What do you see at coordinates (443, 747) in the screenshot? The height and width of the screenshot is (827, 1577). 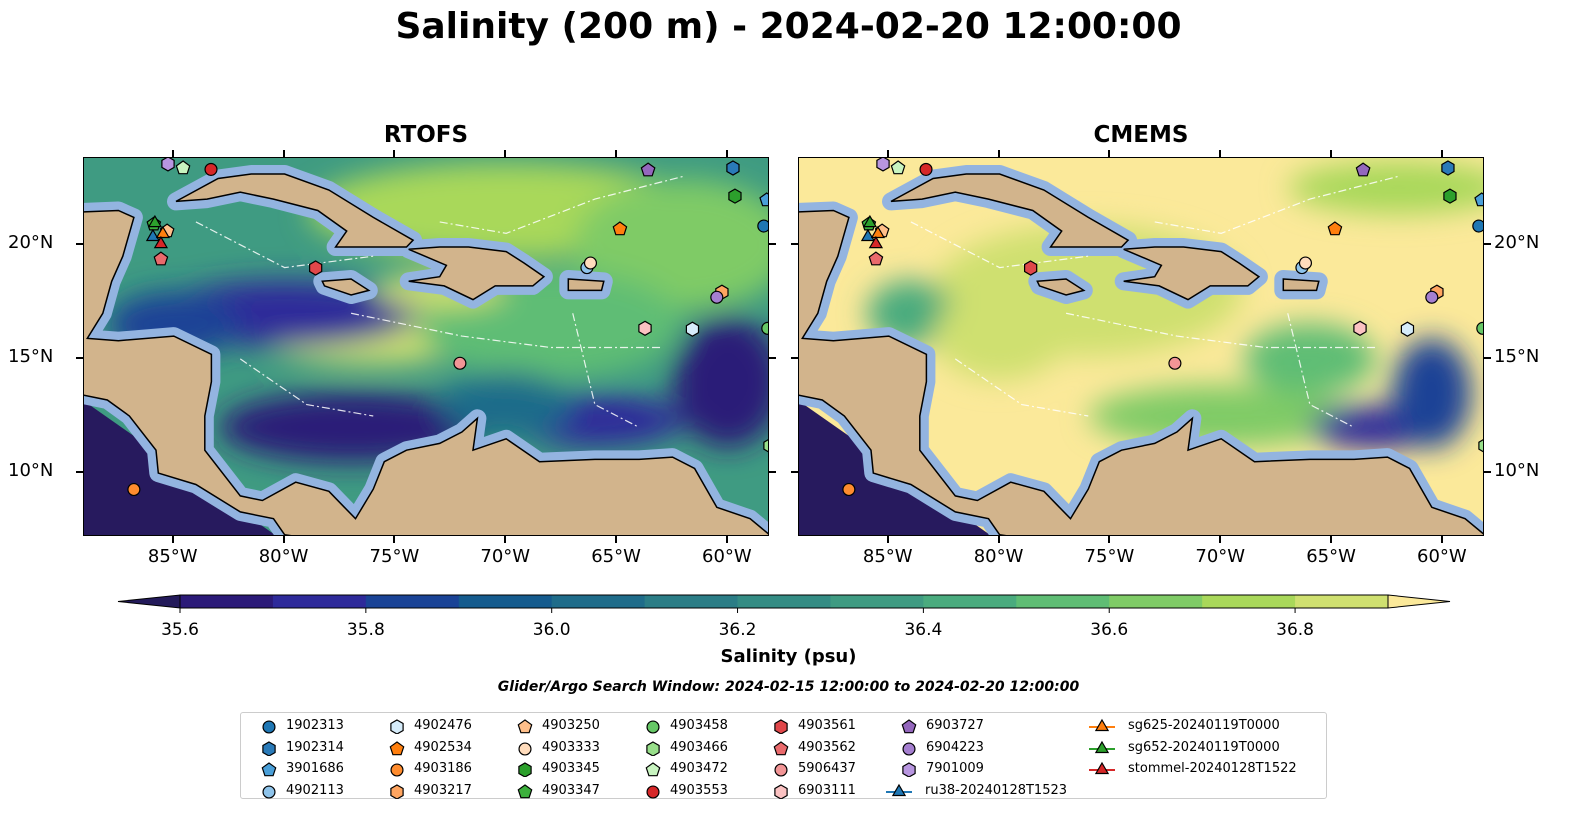 I see `legend-label: 4902534` at bounding box center [443, 747].